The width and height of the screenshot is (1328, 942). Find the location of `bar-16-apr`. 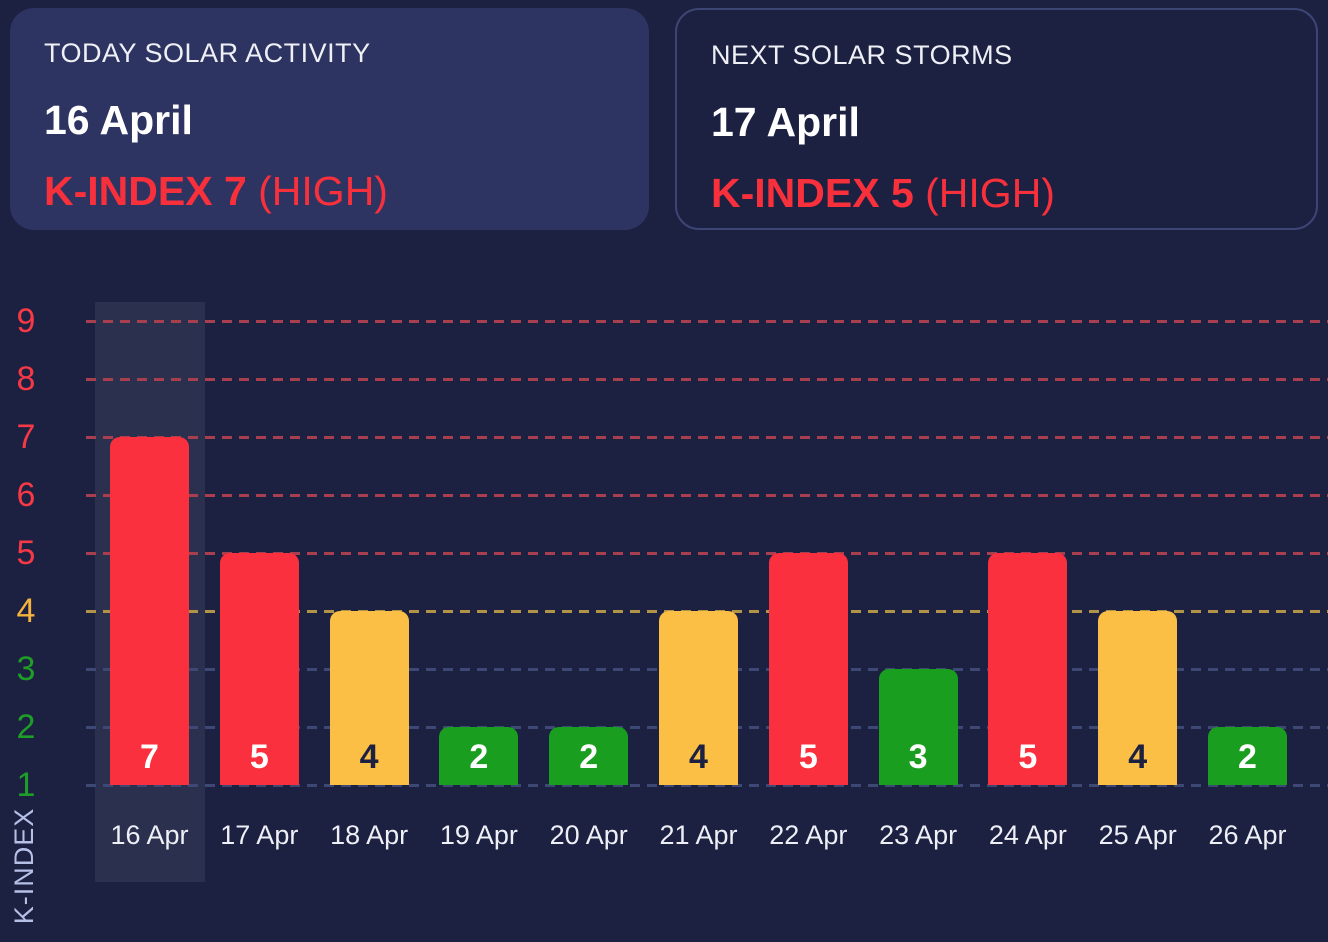

bar-16-apr is located at coordinates (149, 611).